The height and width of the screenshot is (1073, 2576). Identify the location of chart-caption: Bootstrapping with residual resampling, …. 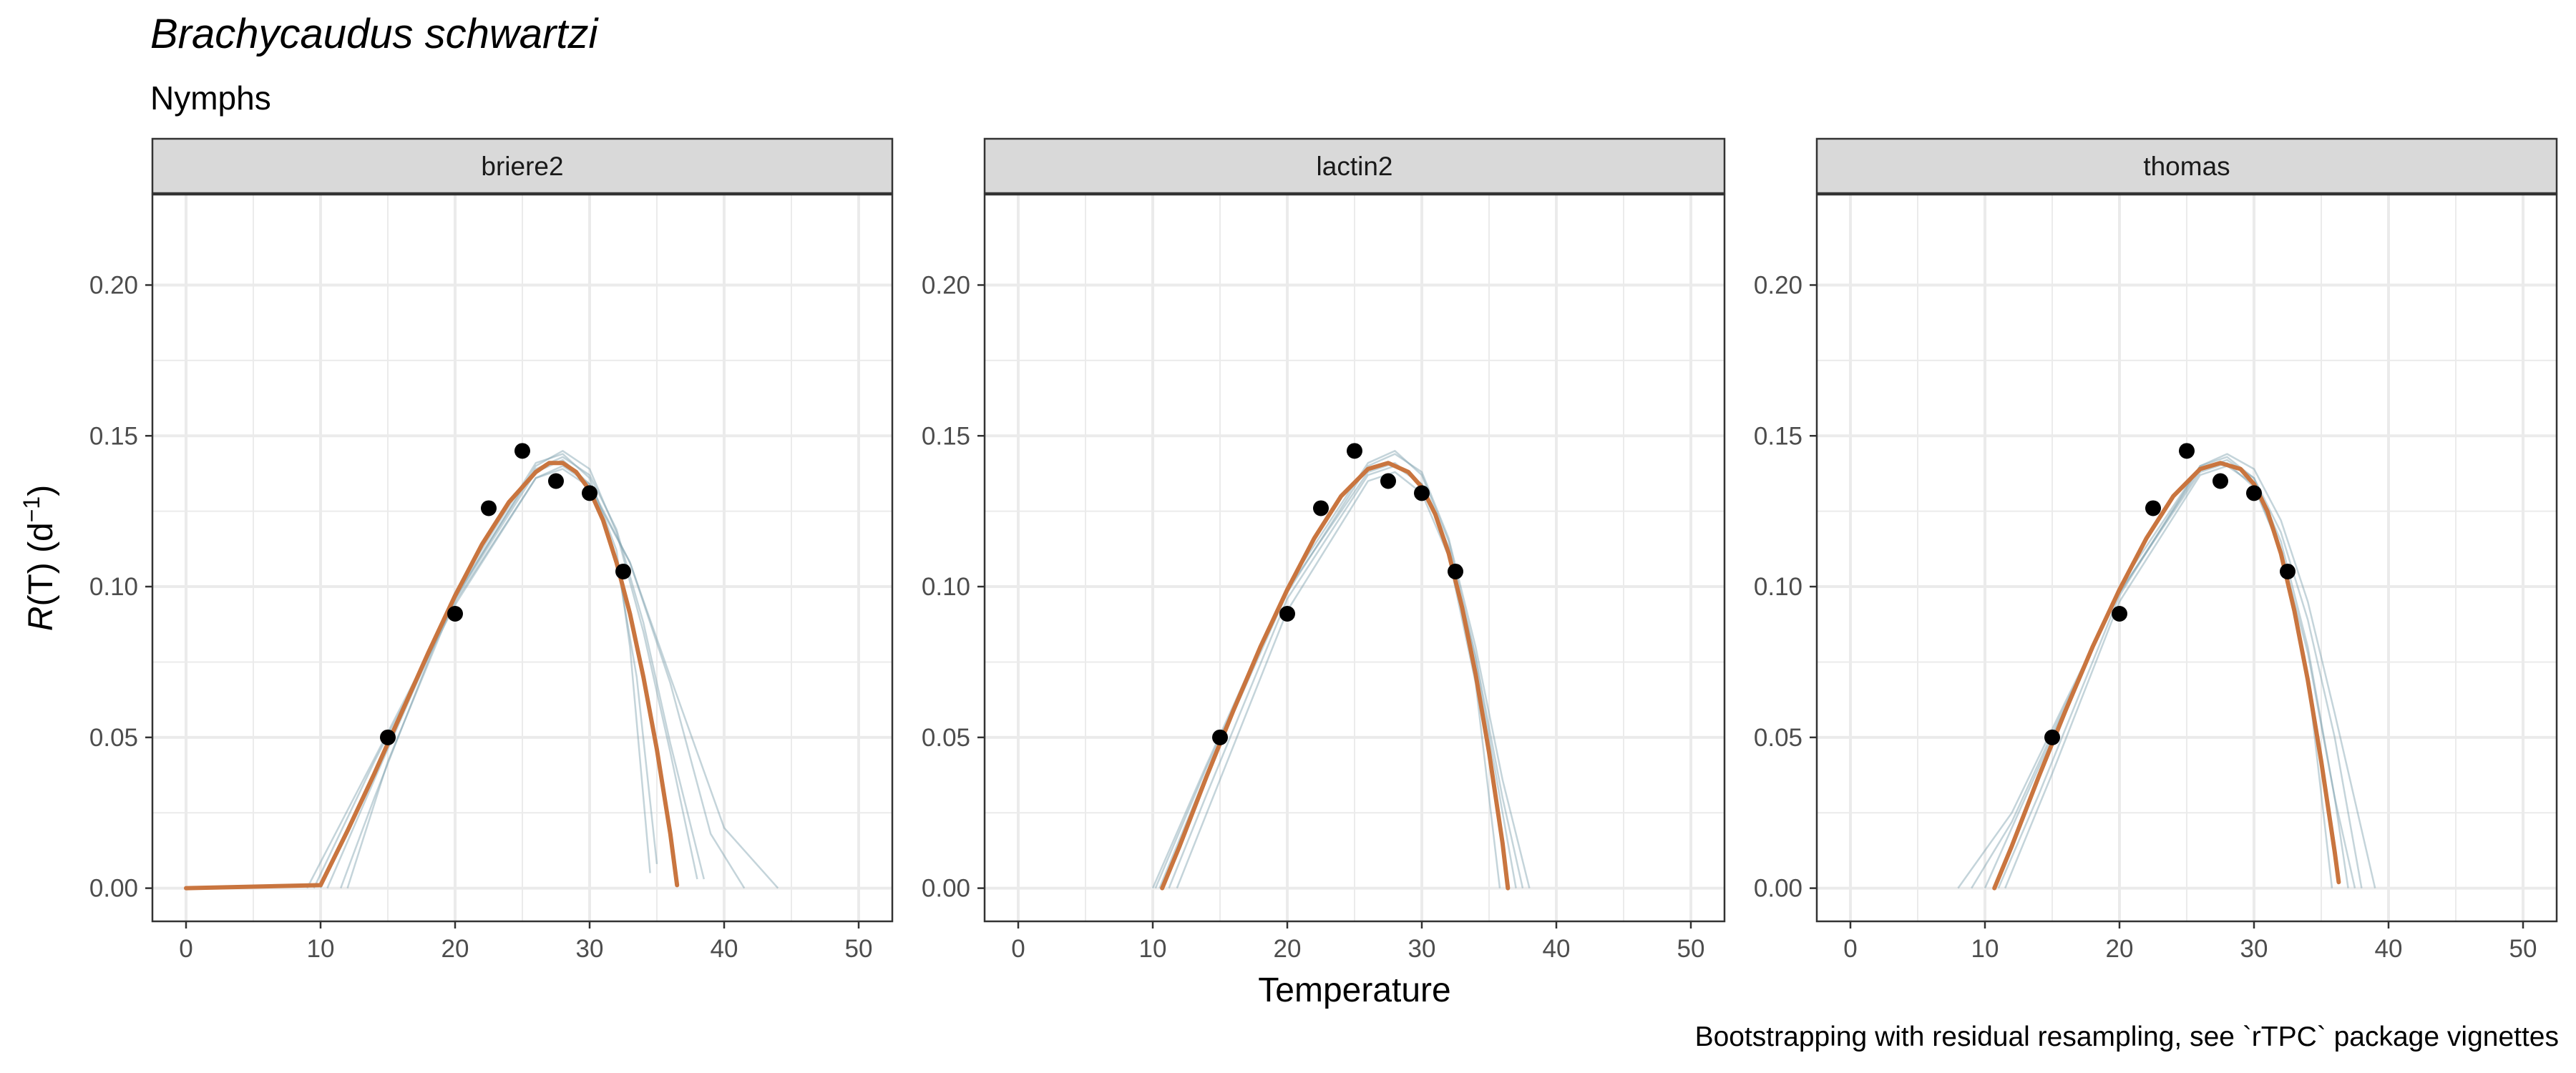
(2126, 1036).